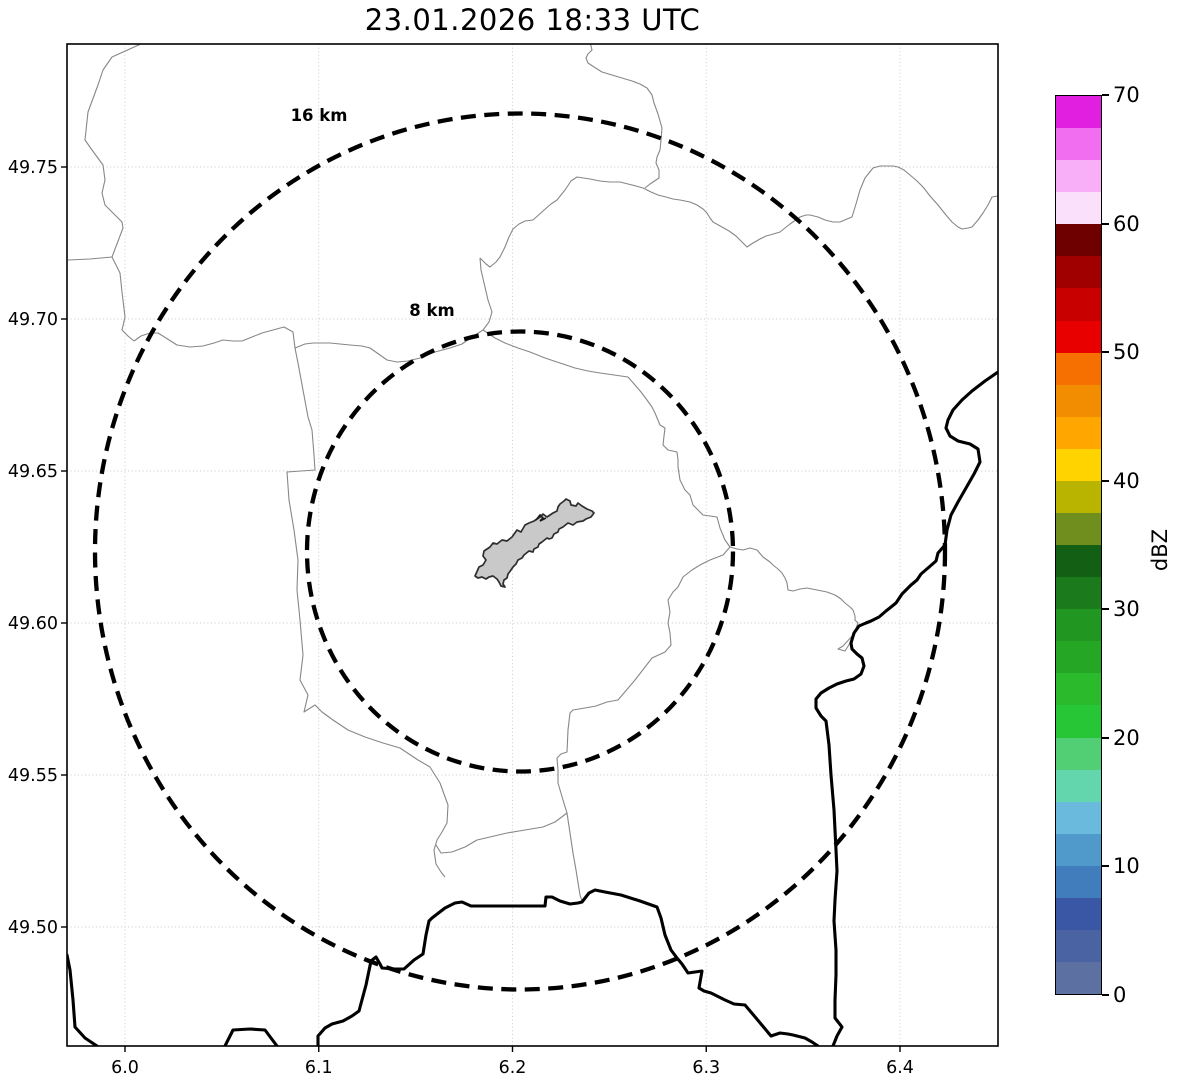 The image size is (1188, 1084). I want to click on country-border-southwest, so click(83, 999).